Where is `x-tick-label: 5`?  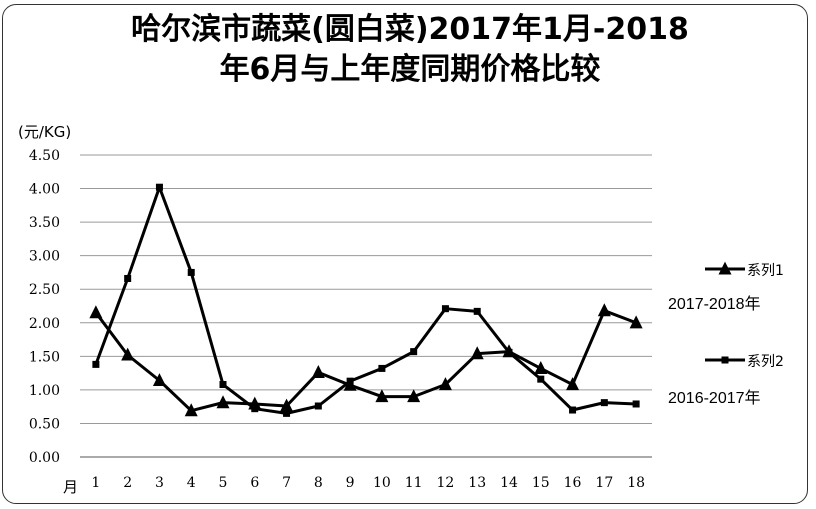 x-tick-label: 5 is located at coordinates (223, 483).